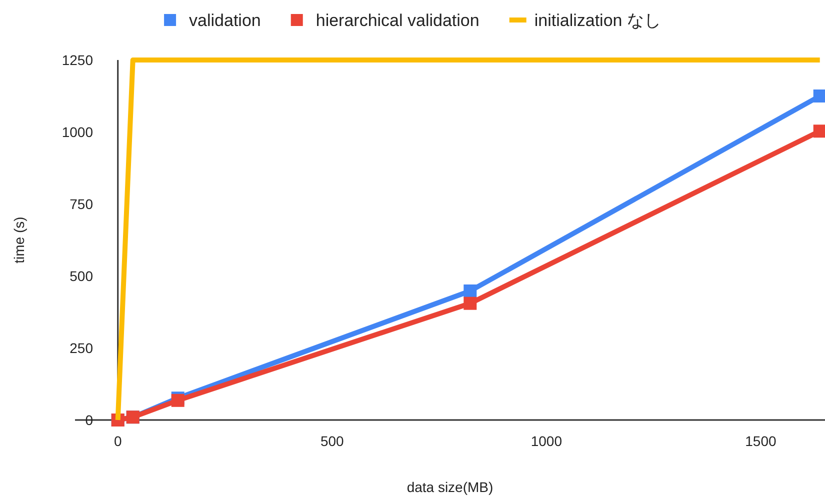 Image resolution: width=825 pixels, height=497 pixels. Describe the element at coordinates (78, 132) in the screenshot. I see `y-tick-label: 1000` at that location.